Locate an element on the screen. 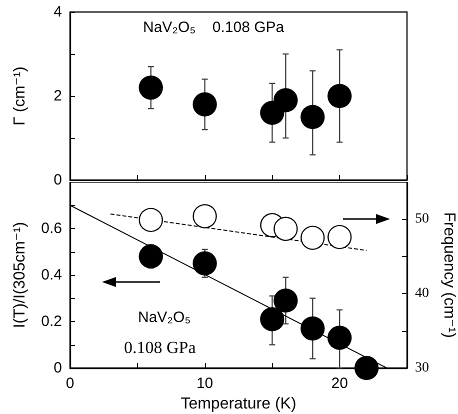 This screenshot has height=414, width=458. x-tick-label: 10 is located at coordinates (205, 383).